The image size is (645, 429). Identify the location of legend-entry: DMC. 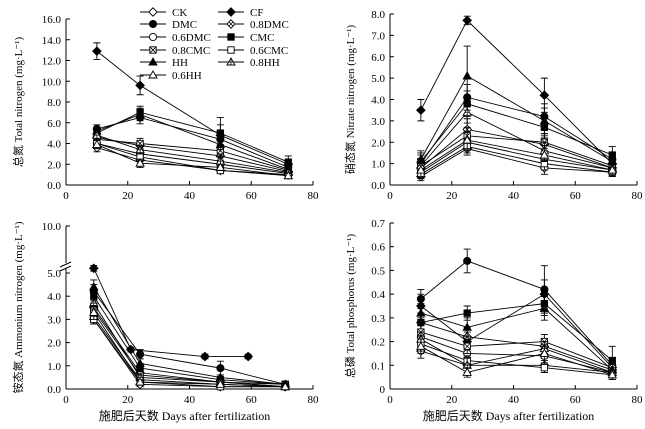
(168, 25).